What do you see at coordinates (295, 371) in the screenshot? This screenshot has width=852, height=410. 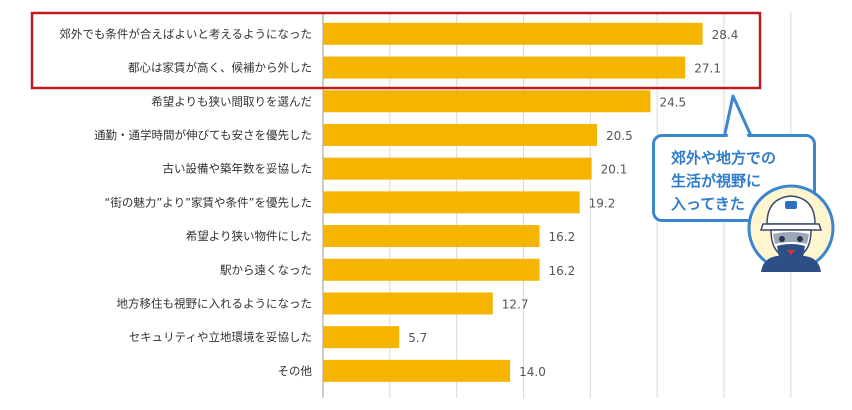 I see `category-label: その他` at bounding box center [295, 371].